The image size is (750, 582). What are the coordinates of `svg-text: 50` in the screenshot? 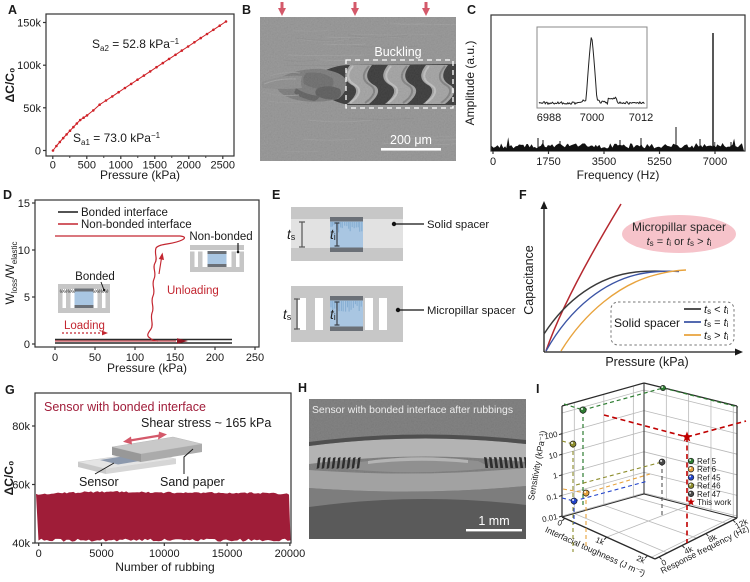 It's located at (95, 358).